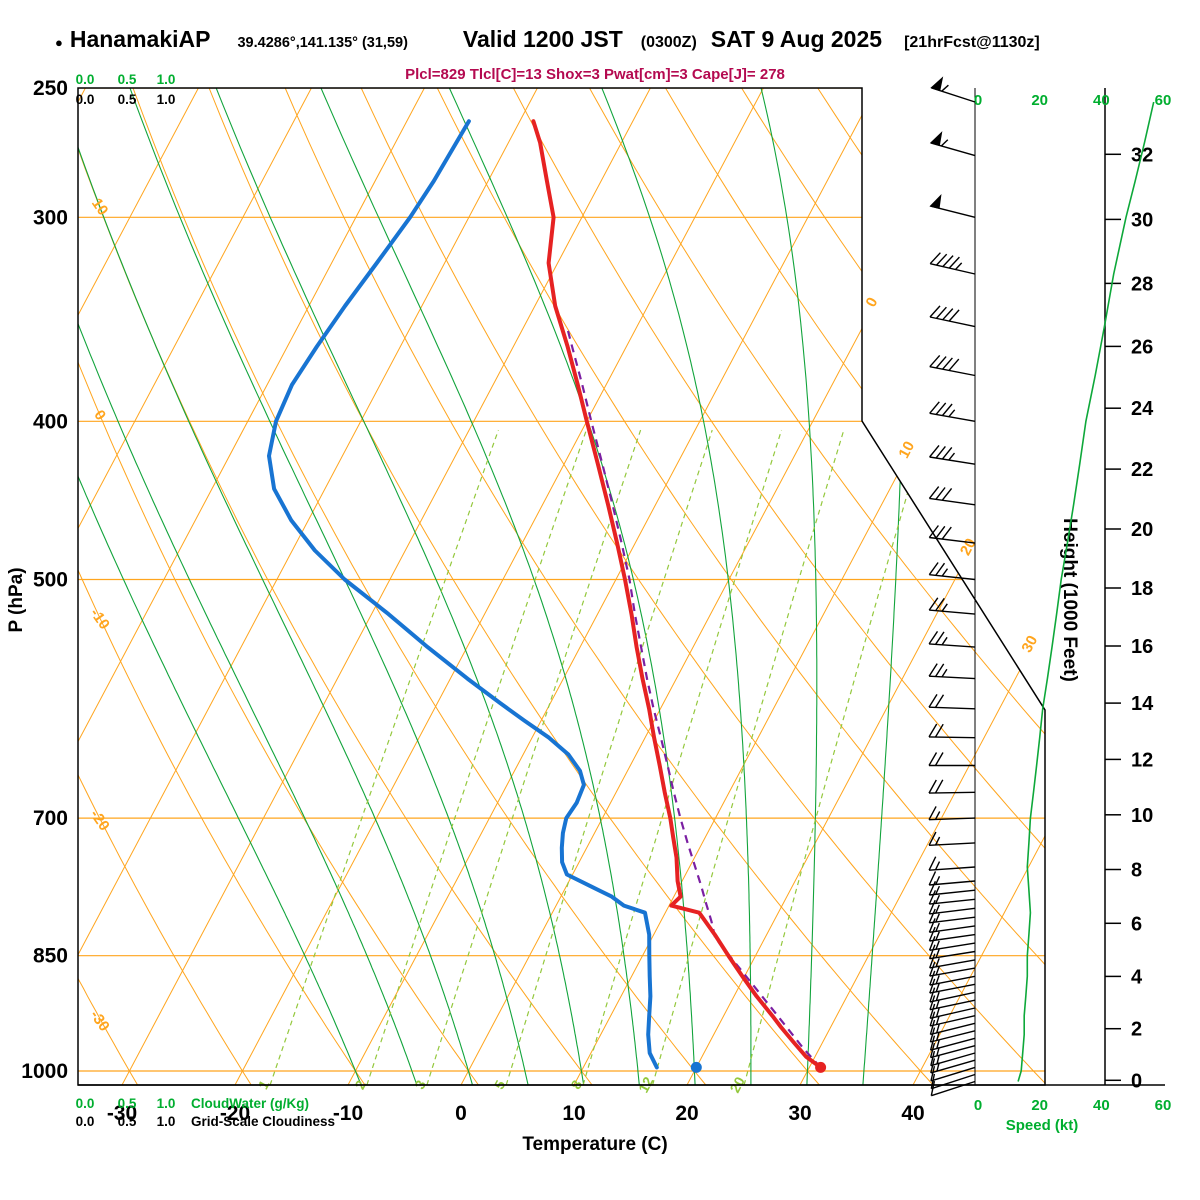 This screenshot has height=1200, width=1200. What do you see at coordinates (1142, 589) in the screenshot?
I see `svg-text: 18` at bounding box center [1142, 589].